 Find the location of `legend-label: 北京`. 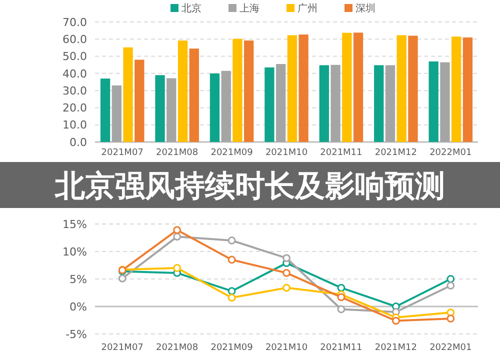

legend-label: 北京 is located at coordinates (192, 8).